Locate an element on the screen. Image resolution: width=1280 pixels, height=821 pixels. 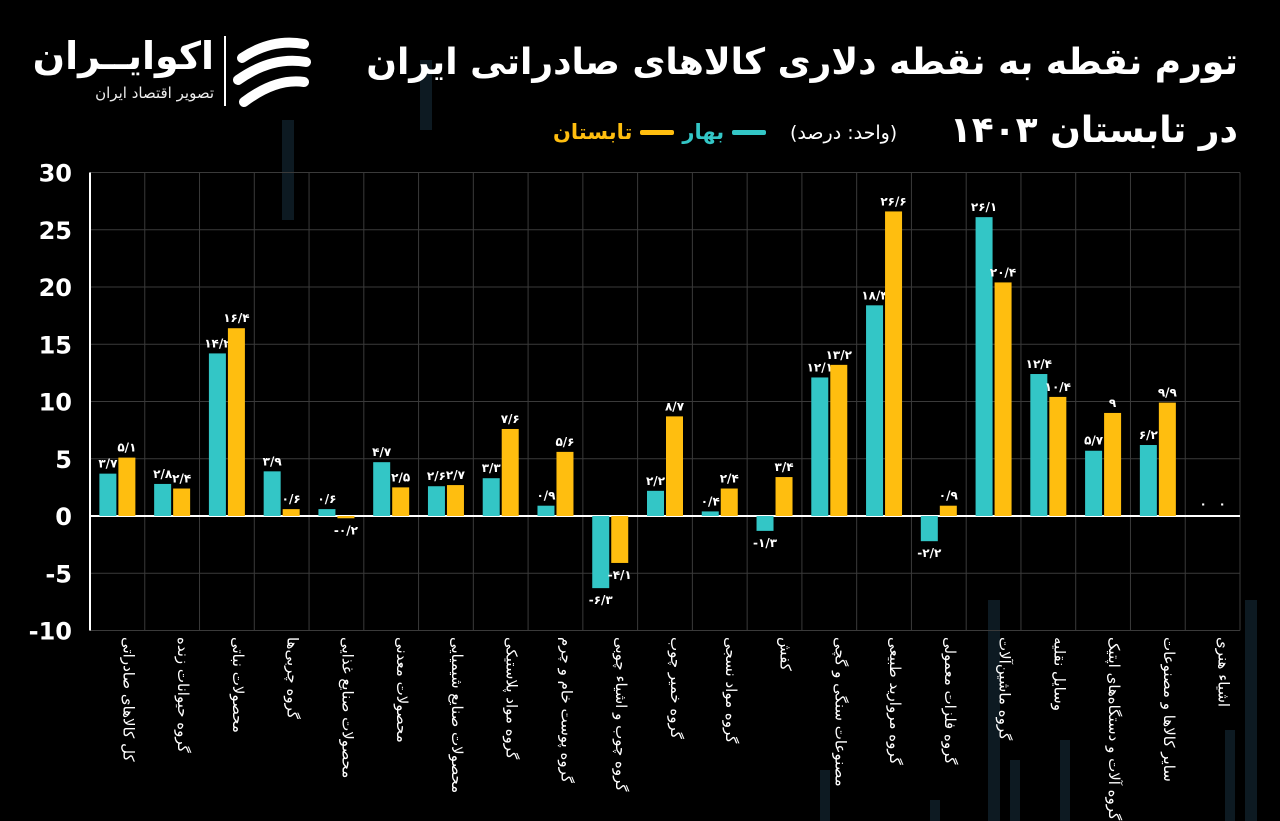
data-label-summer: ۲/۵ is located at coordinates (400, 477).